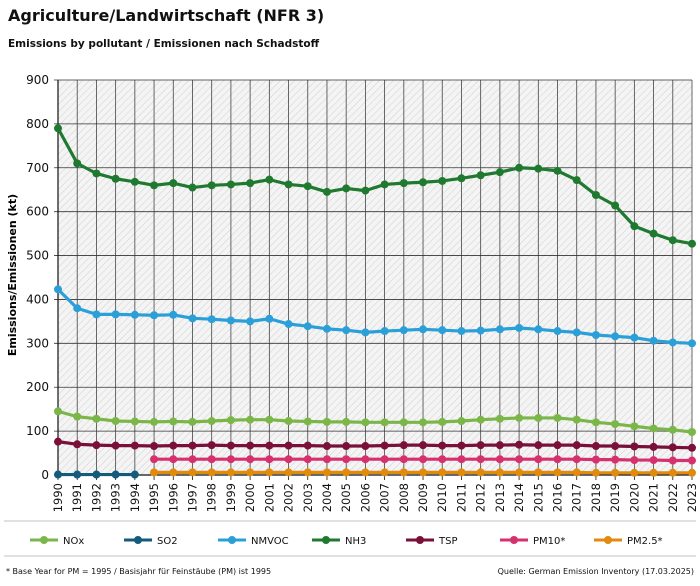 This screenshot has width=700, height=586. What do you see at coordinates (558, 497) in the screenshot?
I see `x-tick-label: 2016` at bounding box center [558, 497].